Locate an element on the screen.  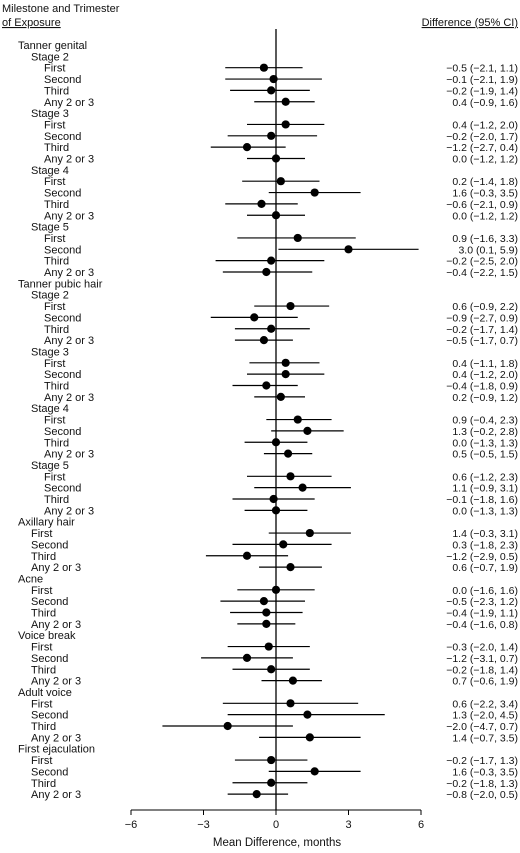
forest-row: Axillary hair is located at coordinates (46, 523).